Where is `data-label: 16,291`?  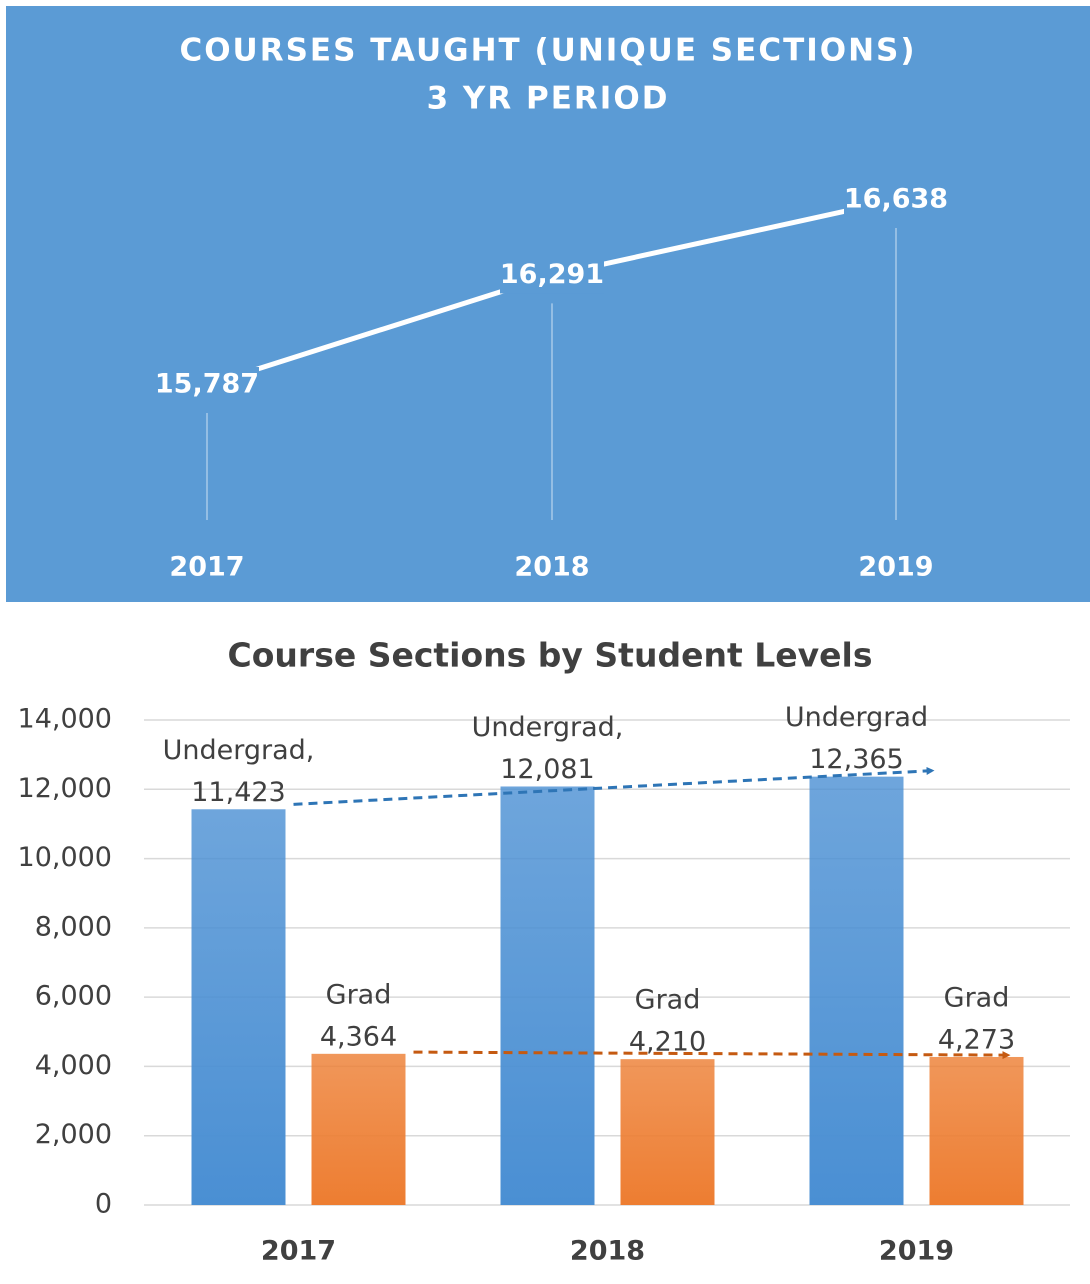
data-label: 16,291 is located at coordinates (552, 274).